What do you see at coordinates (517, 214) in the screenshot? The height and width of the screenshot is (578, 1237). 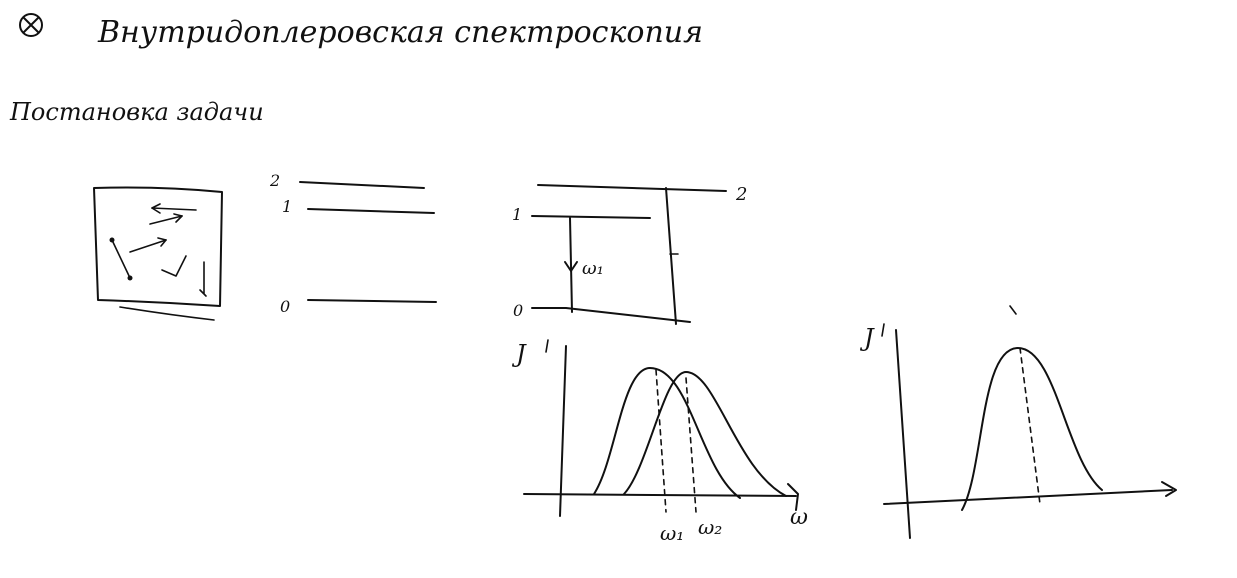 I see `level-1-label-mid: 1` at bounding box center [517, 214].